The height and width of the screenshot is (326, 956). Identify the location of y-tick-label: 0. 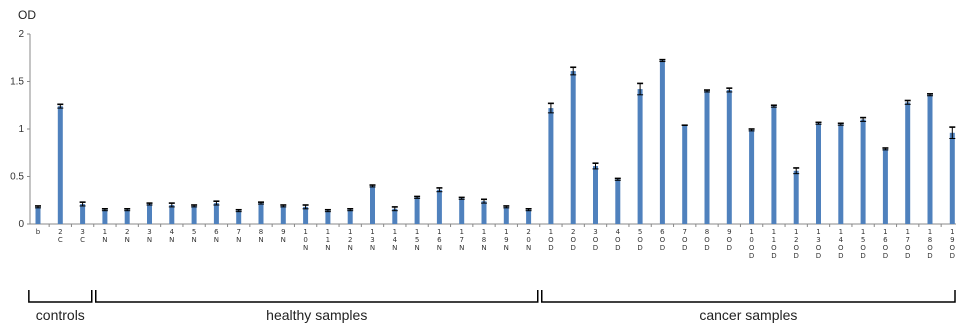
(21, 224).